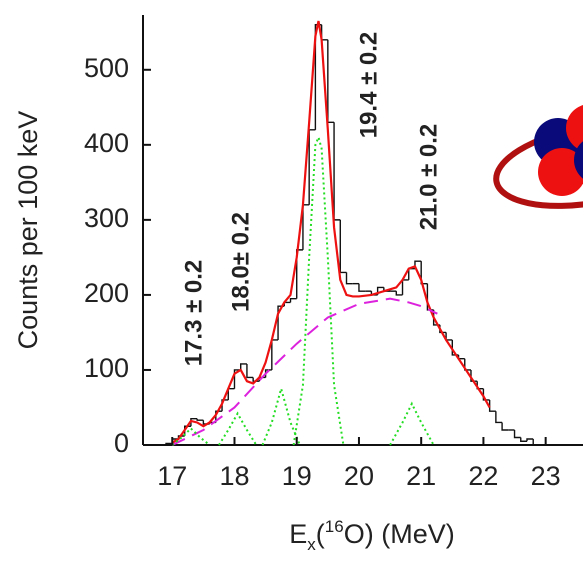 This screenshot has width=583, height=563. Describe the element at coordinates (106, 218) in the screenshot. I see `y-tick-label: 300` at that location.